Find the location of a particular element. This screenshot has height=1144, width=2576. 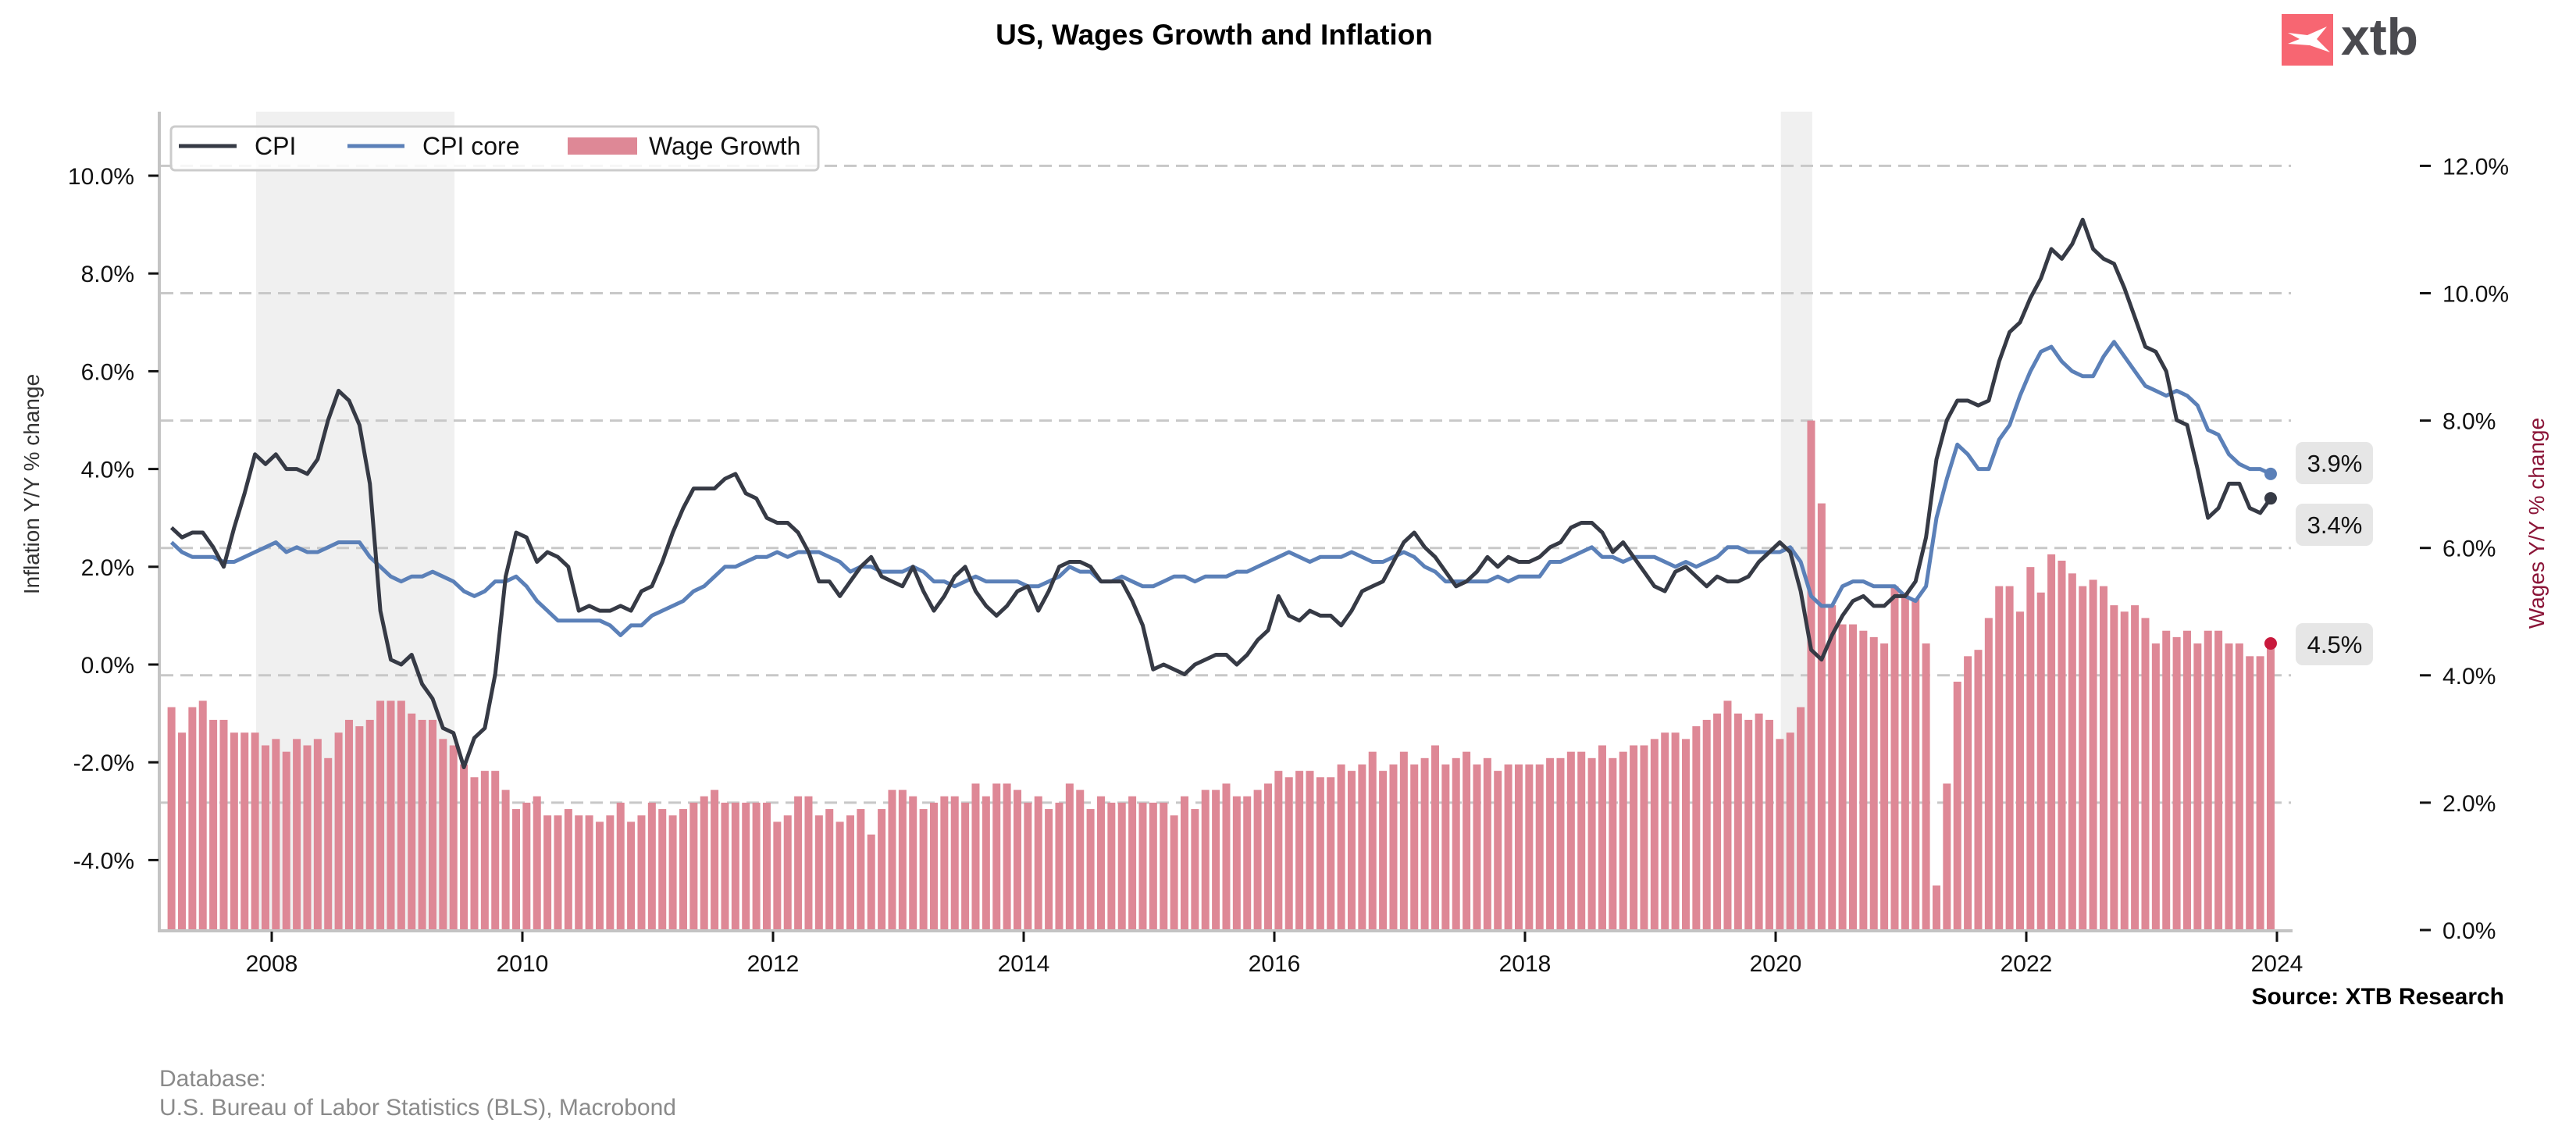

recession-band is located at coordinates (1796, 521).